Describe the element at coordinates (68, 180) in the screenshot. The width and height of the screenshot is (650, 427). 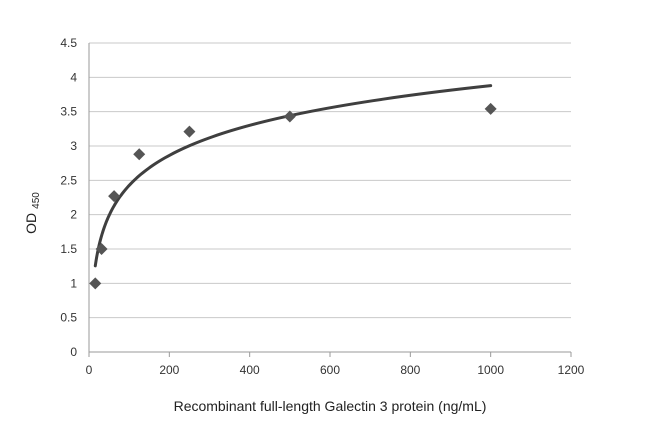
I see `y-tick-label: 2.5` at that location.